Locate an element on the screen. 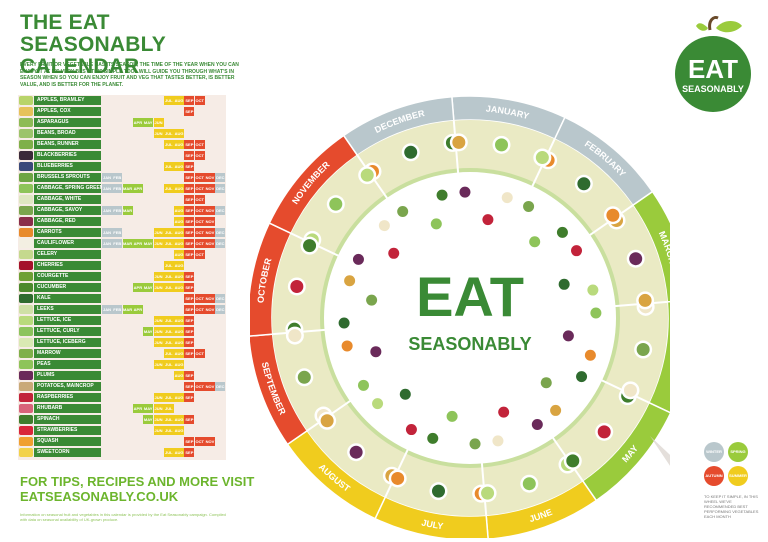 The image size is (768, 542). table-row: KALE SEP OCT NOV DEC is located at coordinates (122, 298).